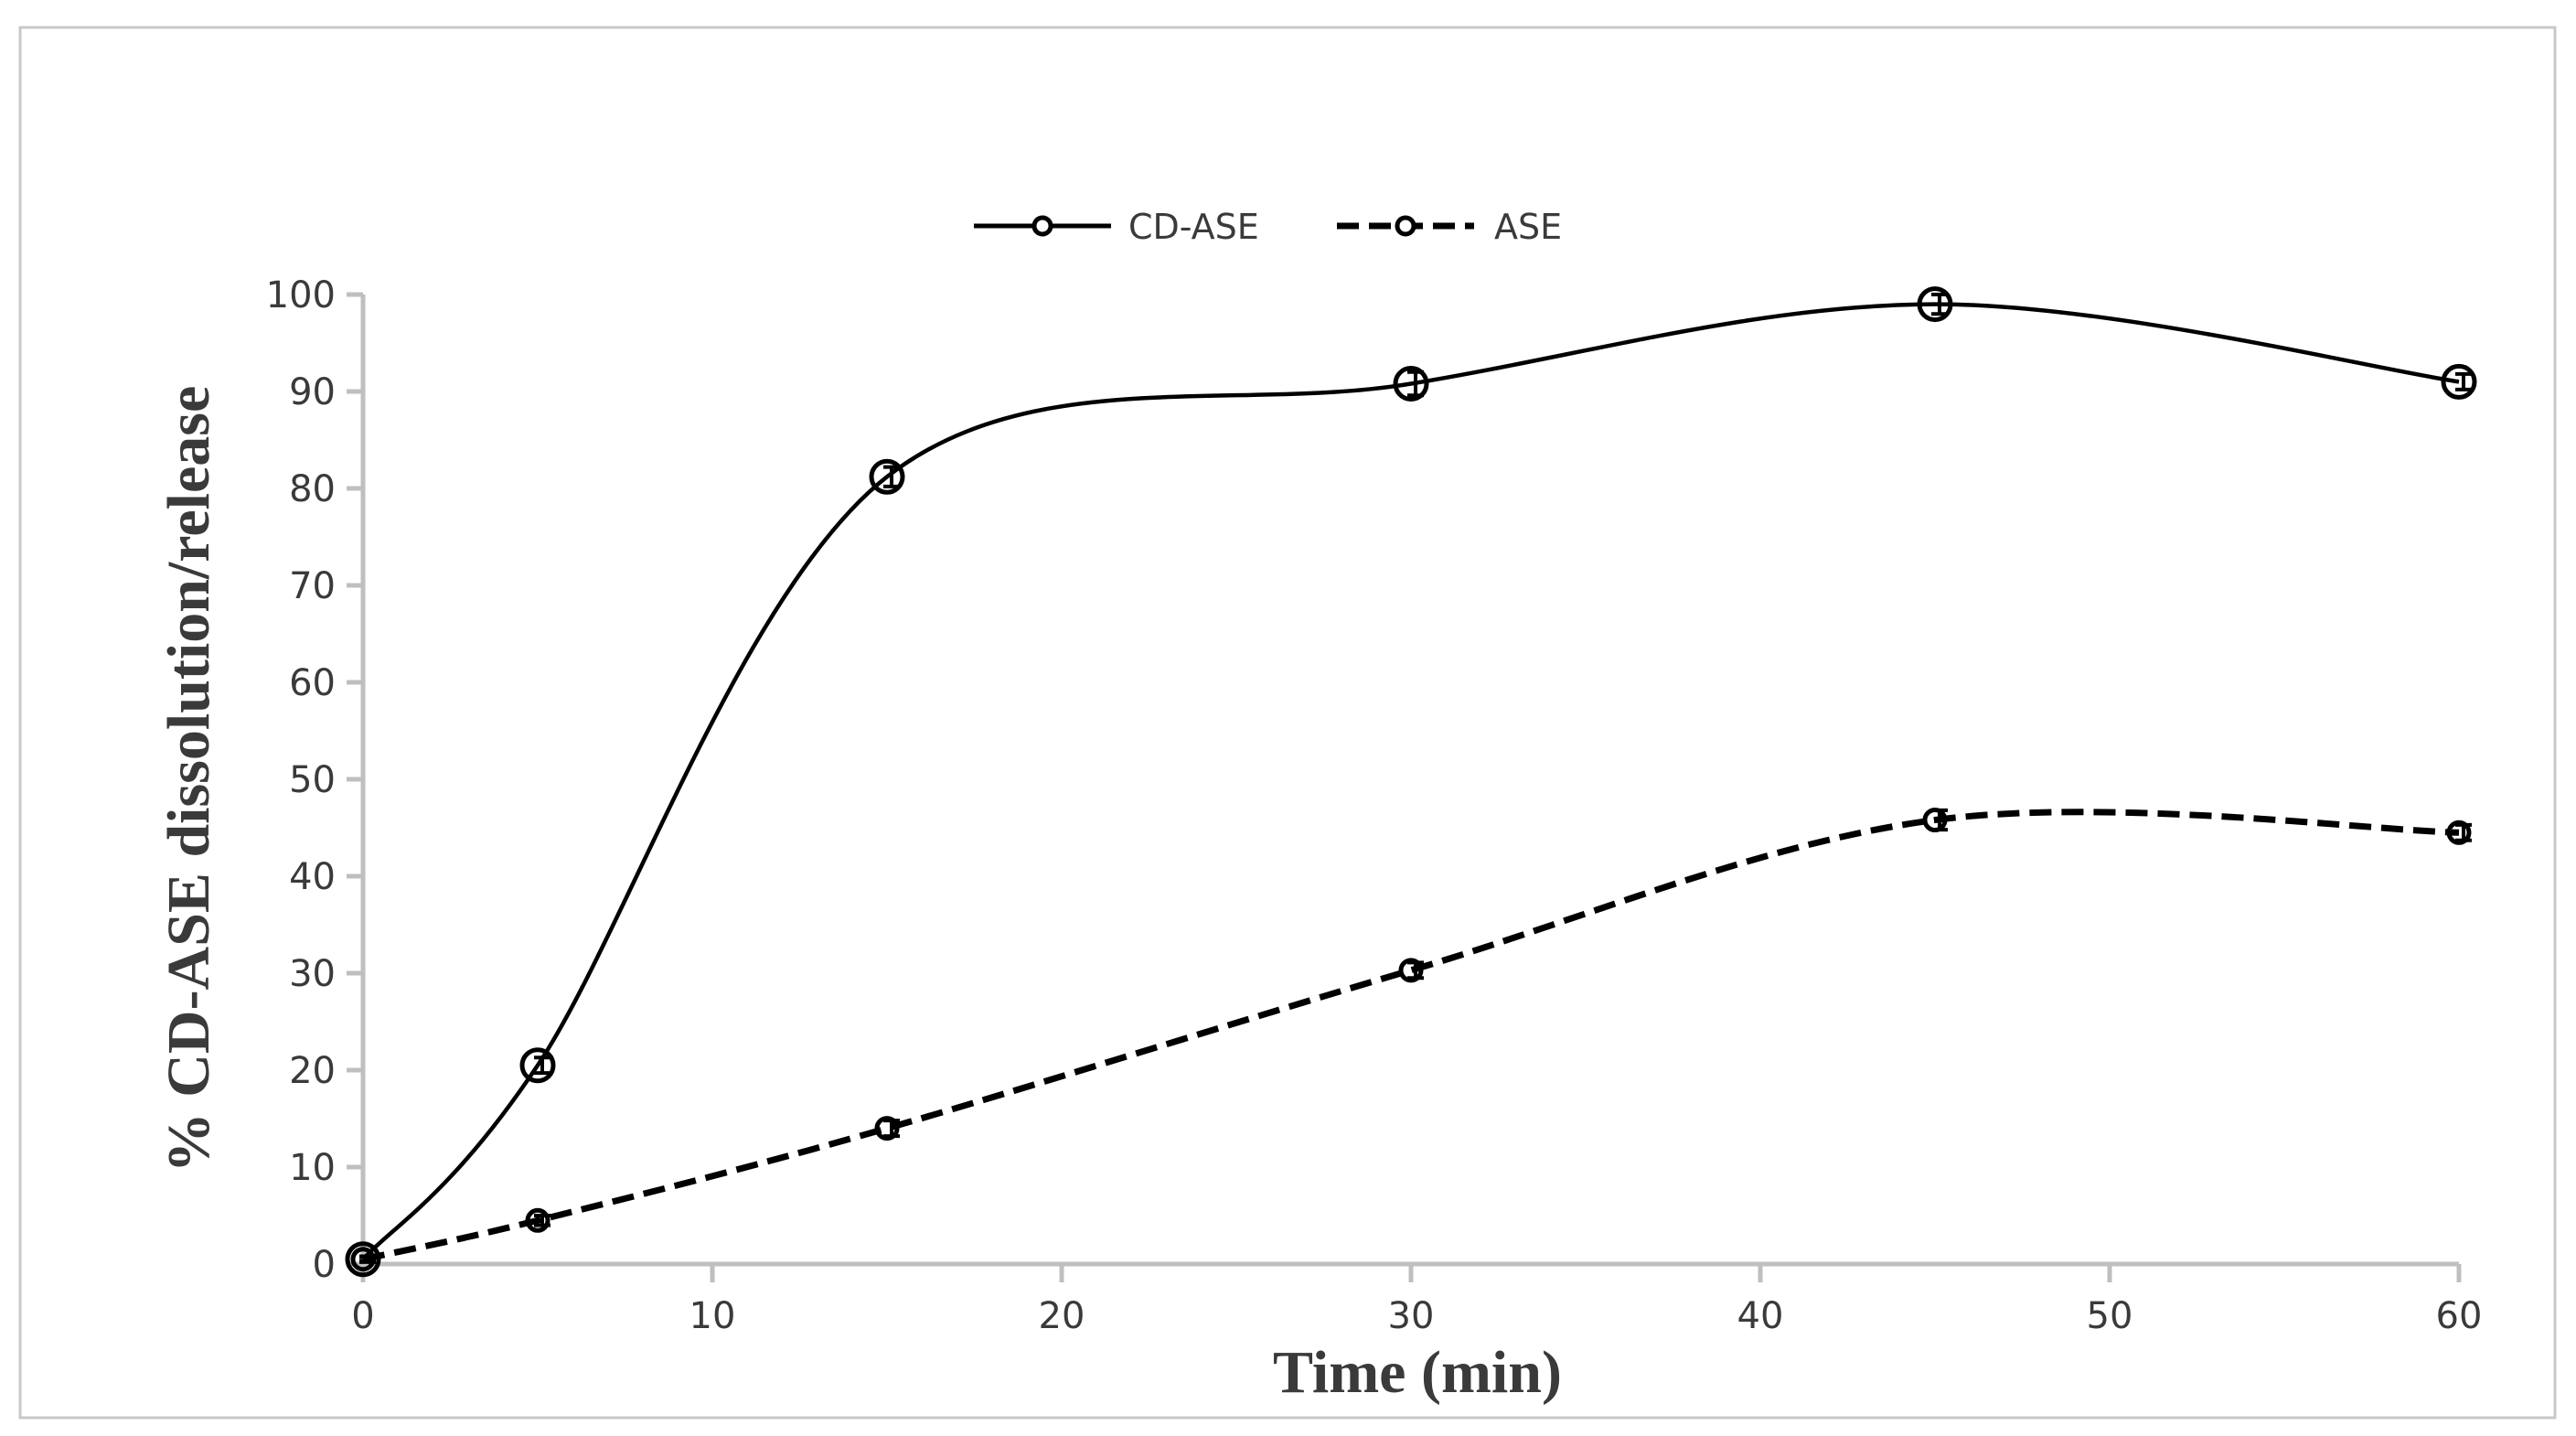 This screenshot has width=2576, height=1436. What do you see at coordinates (1760, 1316) in the screenshot?
I see `x-tick-label: 40` at bounding box center [1760, 1316].